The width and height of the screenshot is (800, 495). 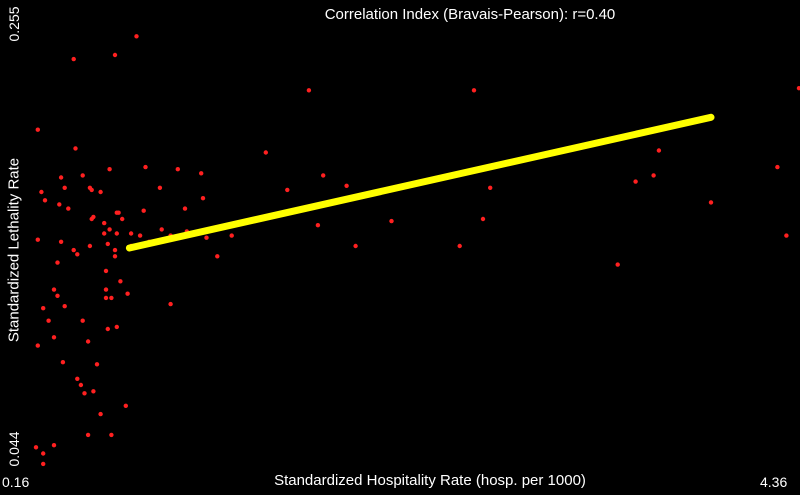 What do you see at coordinates (16, 482) in the screenshot?
I see `x-tick-label-min: 0.16` at bounding box center [16, 482].